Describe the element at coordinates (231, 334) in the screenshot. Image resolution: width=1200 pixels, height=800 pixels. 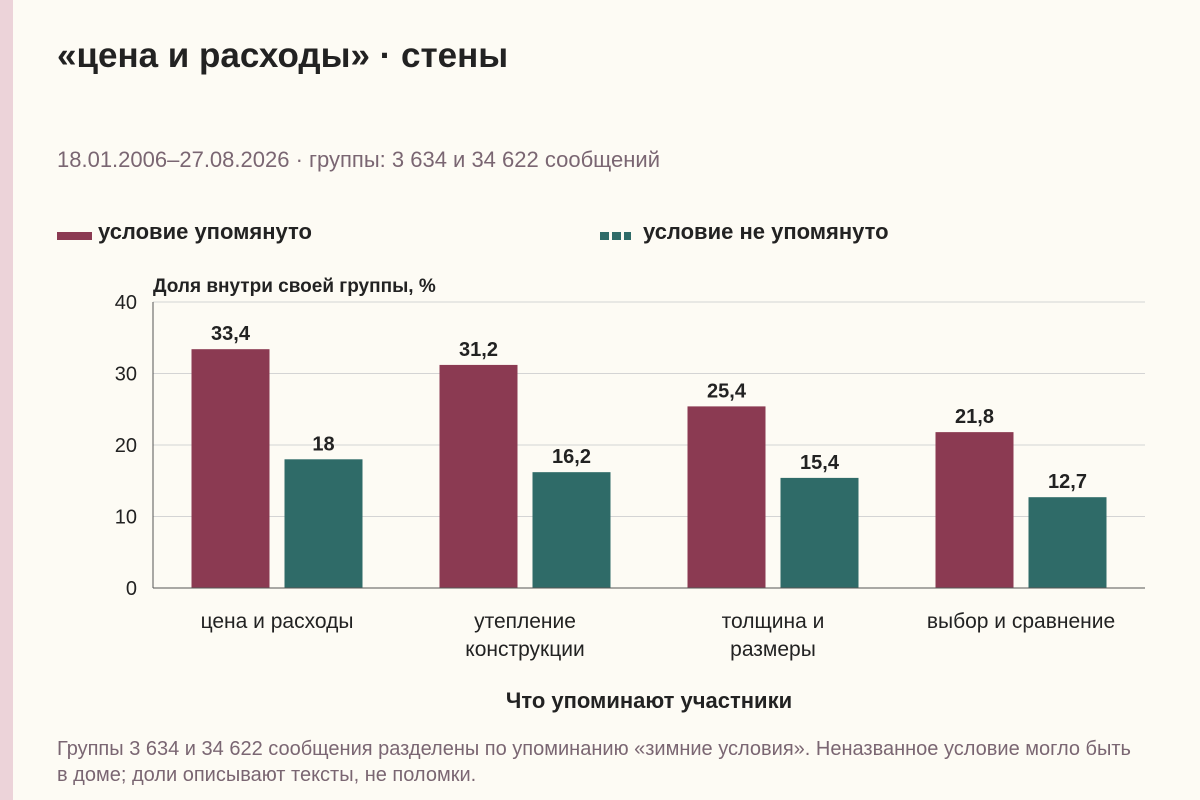
I see `bar-value-label: 33,4` at that location.